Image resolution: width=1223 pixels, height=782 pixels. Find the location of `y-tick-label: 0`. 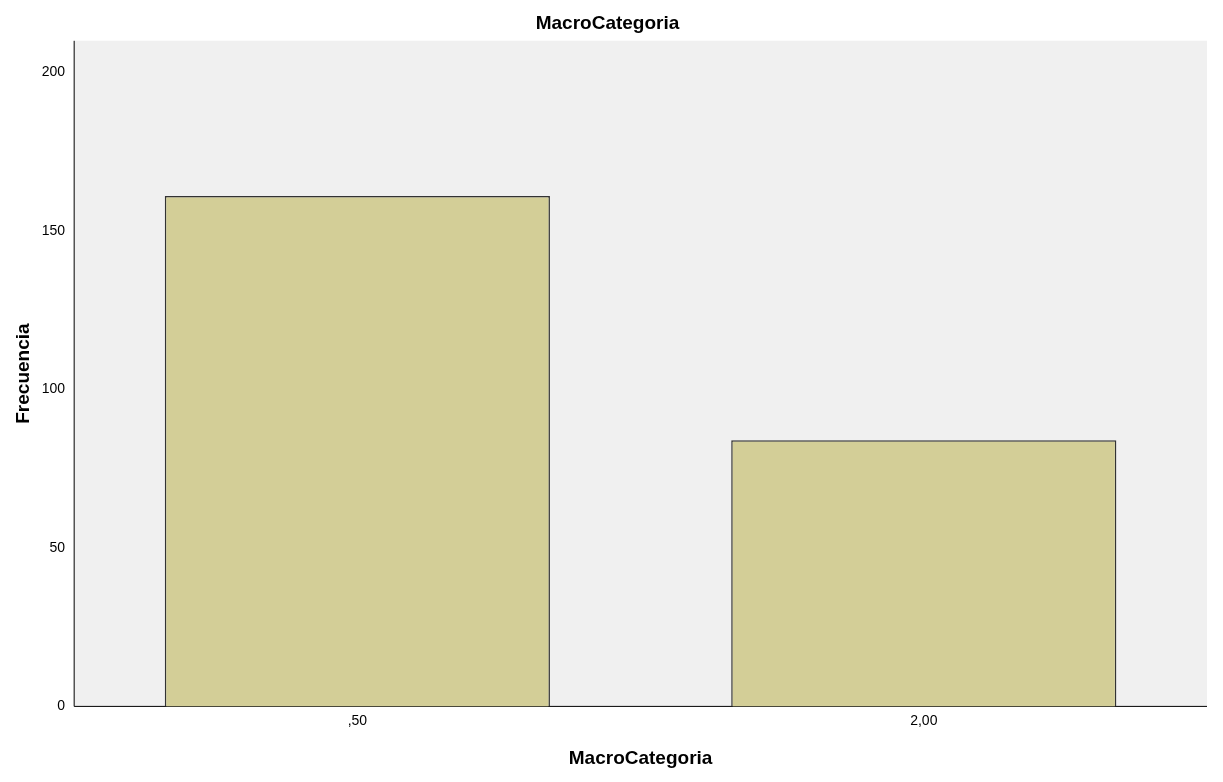

y-tick-label: 0 is located at coordinates (61, 705).